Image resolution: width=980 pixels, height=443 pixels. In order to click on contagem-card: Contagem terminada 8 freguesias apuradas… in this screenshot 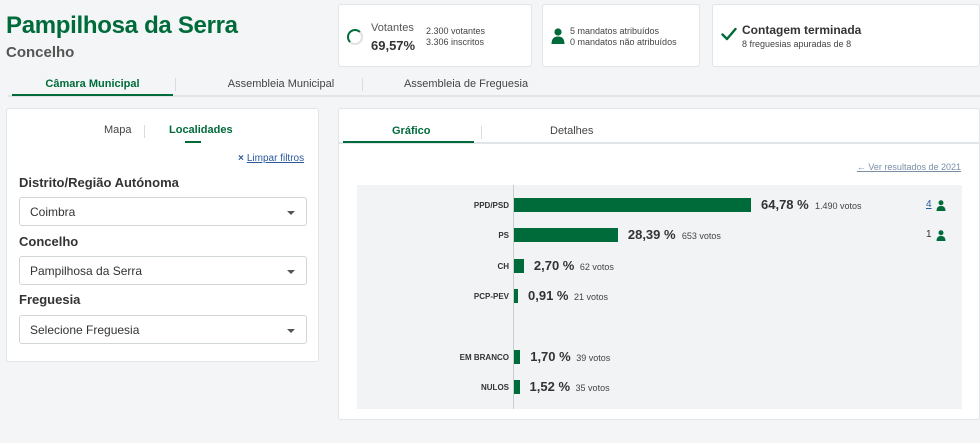, I will do `click(846, 35)`.